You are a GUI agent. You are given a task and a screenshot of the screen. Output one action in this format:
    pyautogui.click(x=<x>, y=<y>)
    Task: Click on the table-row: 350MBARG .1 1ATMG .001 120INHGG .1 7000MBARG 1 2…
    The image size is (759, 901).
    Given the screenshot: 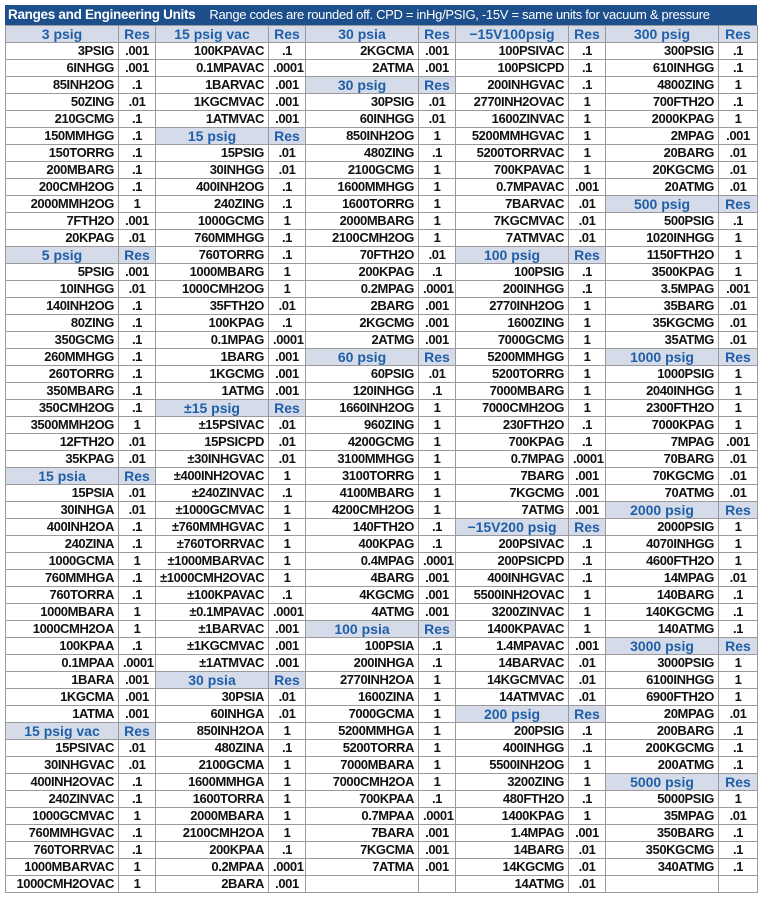 What is the action you would take?
    pyautogui.click(x=381, y=391)
    